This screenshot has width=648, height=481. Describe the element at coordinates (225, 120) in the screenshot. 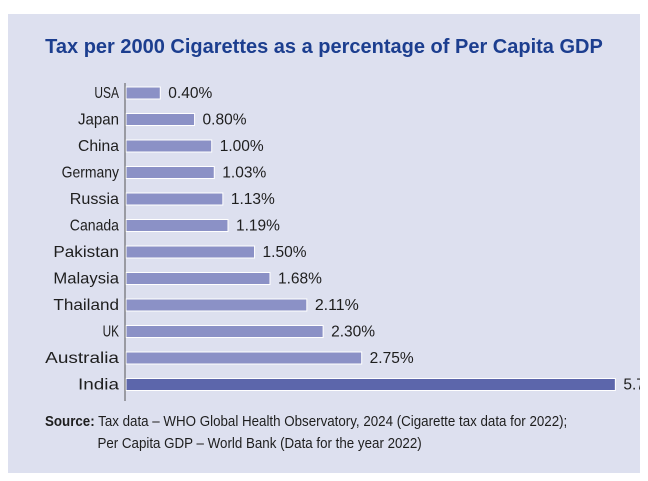

I see `value-label: 0.80%` at that location.